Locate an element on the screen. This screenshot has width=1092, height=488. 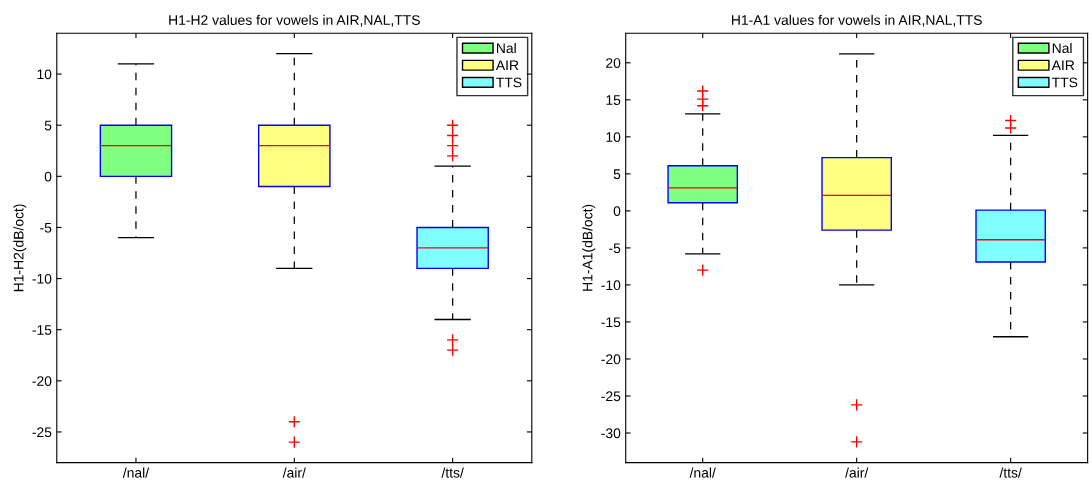
chart-title: H1-A1 values for vowels in AIR,NAL,TTS is located at coordinates (857, 20).